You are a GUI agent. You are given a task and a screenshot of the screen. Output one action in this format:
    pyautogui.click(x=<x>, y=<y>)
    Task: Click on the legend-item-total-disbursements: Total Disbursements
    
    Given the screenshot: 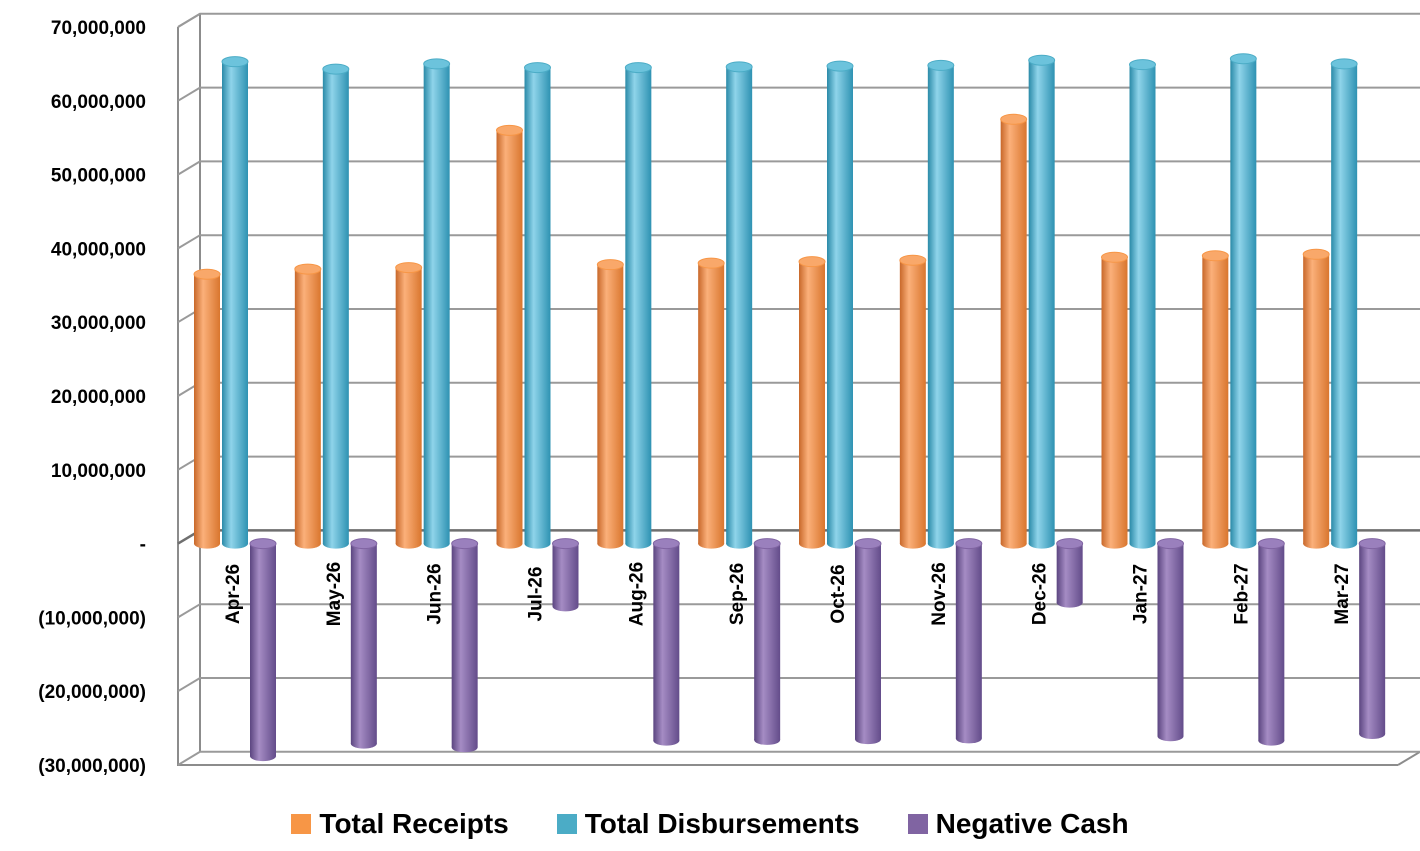 What is the action you would take?
    pyautogui.click(x=708, y=824)
    